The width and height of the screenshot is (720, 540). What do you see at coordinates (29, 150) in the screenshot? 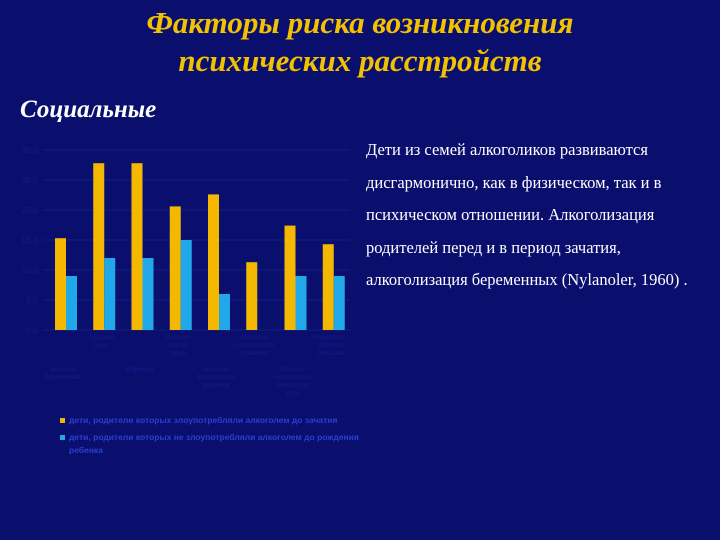
I see `y-tick-label: 30,0` at bounding box center [29, 150].